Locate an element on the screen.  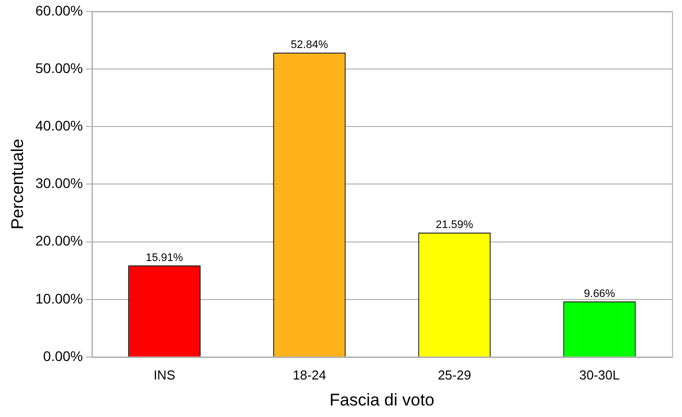
x-tick-label: INS is located at coordinates (165, 374).